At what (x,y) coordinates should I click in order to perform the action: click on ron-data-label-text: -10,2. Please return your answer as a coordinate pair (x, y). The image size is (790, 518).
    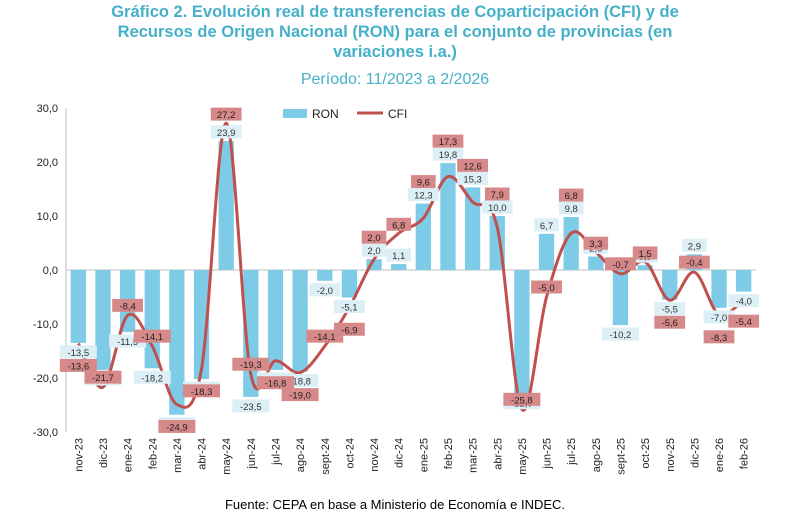
    Looking at the image, I should click on (621, 335).